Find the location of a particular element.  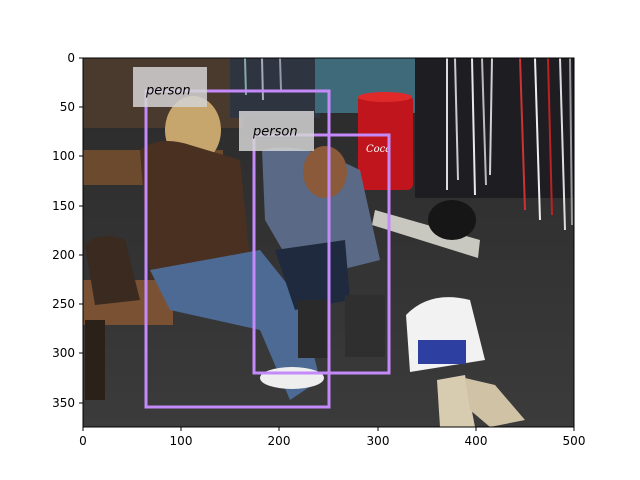

y-tick: 50 is located at coordinates (71, 107).